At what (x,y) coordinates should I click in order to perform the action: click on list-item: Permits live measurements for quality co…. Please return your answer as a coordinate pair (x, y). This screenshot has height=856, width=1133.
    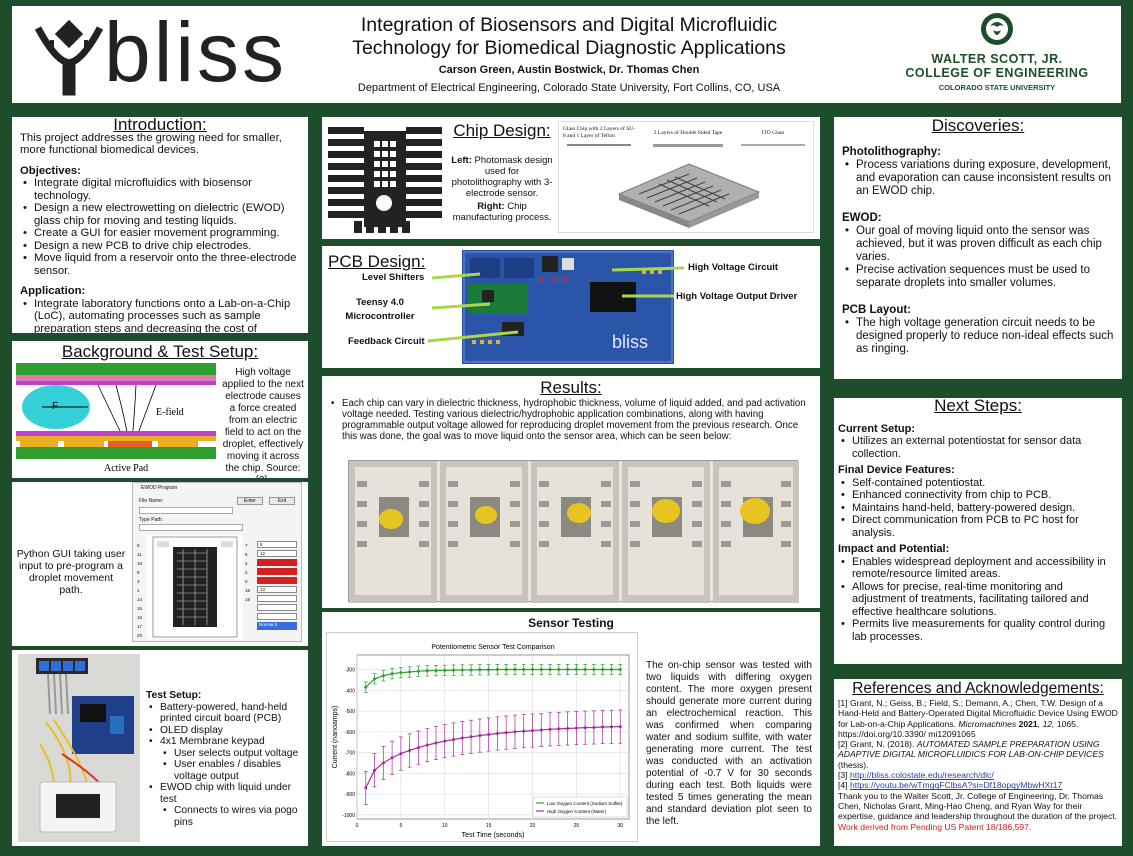
    Looking at the image, I should click on (978, 630).